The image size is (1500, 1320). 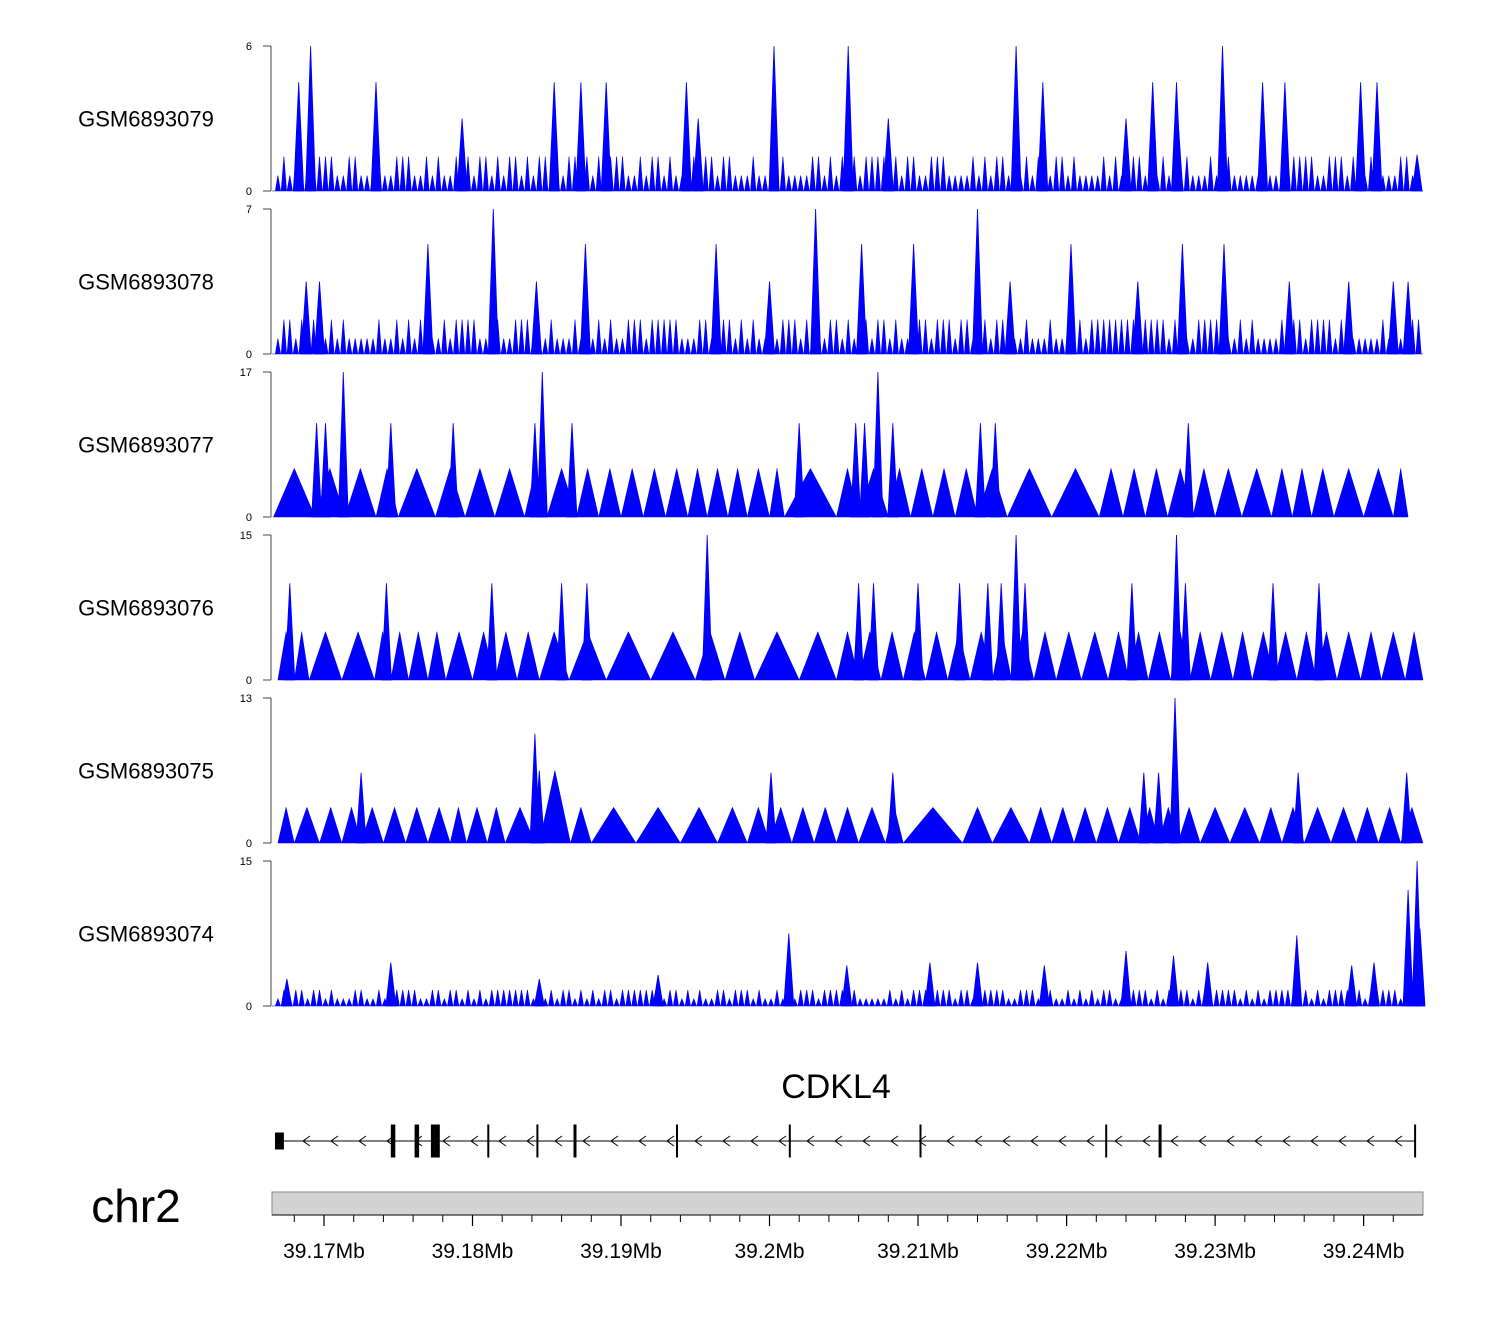 What do you see at coordinates (246, 699) in the screenshot?
I see `y-max-label: 13` at bounding box center [246, 699].